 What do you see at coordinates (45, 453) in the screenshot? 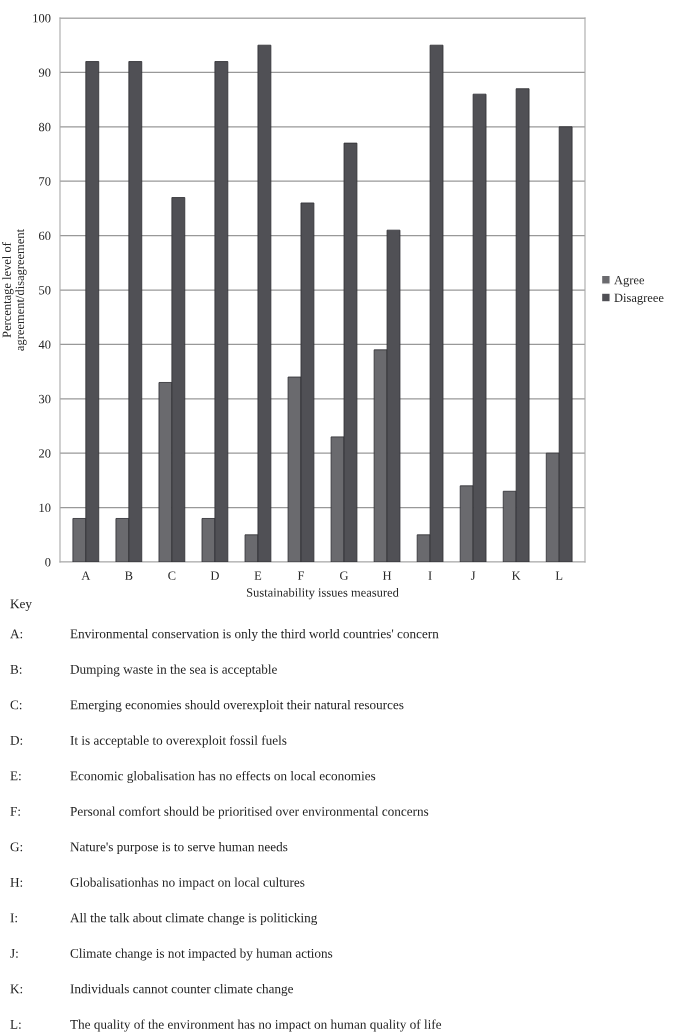
I see `y-tick-label: 20` at bounding box center [45, 453].